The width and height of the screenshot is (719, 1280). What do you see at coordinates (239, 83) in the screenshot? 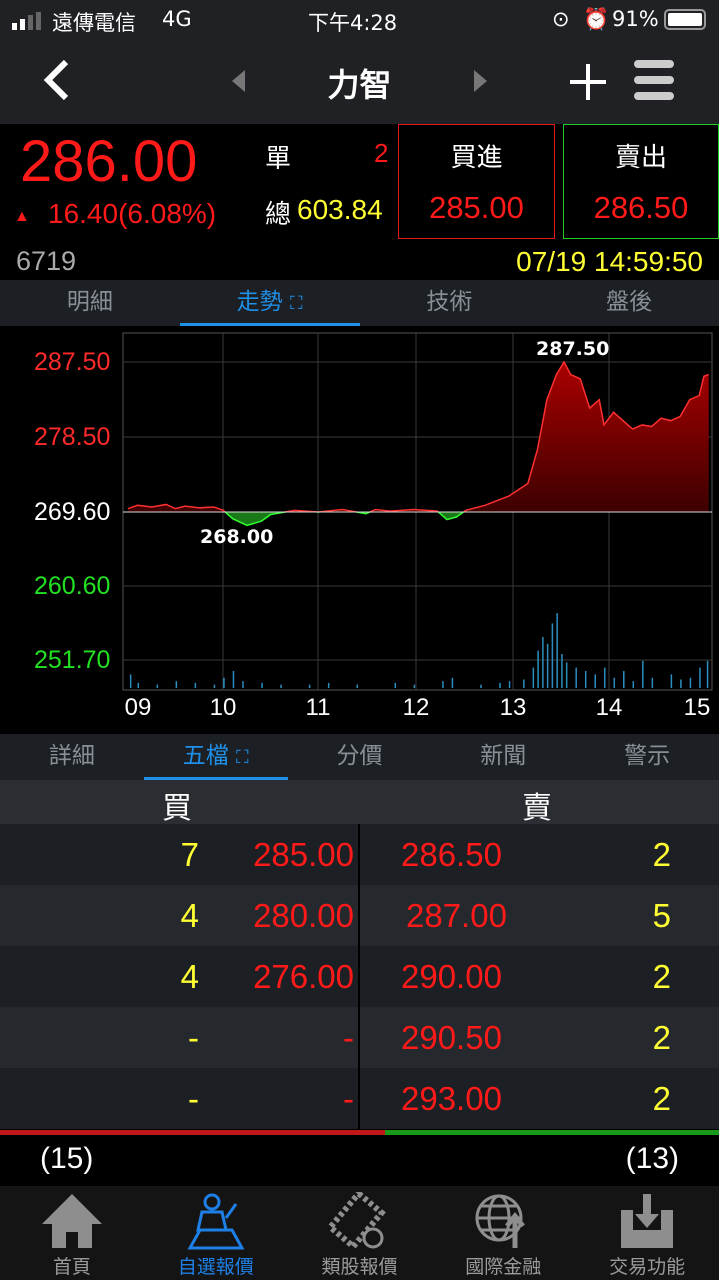
I see `prev-stock-button` at bounding box center [239, 83].